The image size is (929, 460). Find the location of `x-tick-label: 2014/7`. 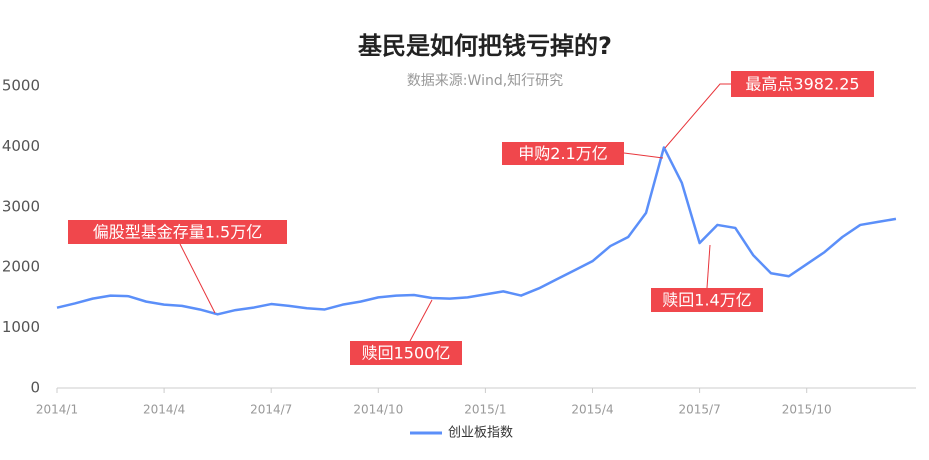

x-tick-label: 2014/7 is located at coordinates (271, 410).